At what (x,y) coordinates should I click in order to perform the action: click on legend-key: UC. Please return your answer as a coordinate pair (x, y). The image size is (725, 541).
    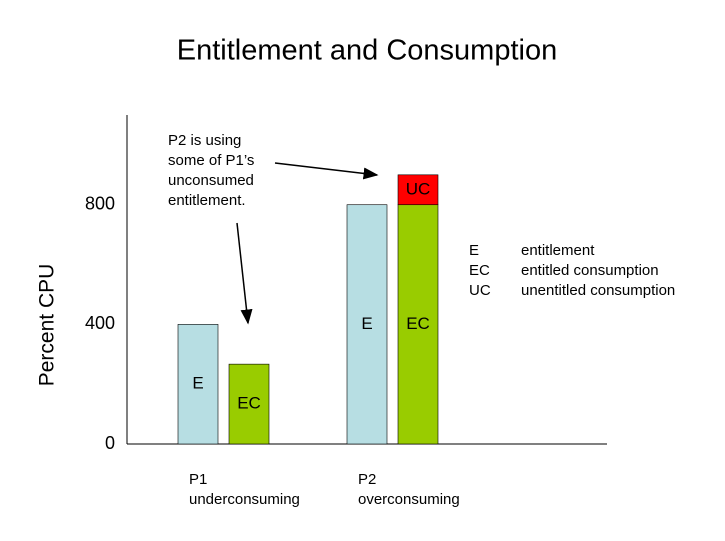
    Looking at the image, I should click on (480, 290).